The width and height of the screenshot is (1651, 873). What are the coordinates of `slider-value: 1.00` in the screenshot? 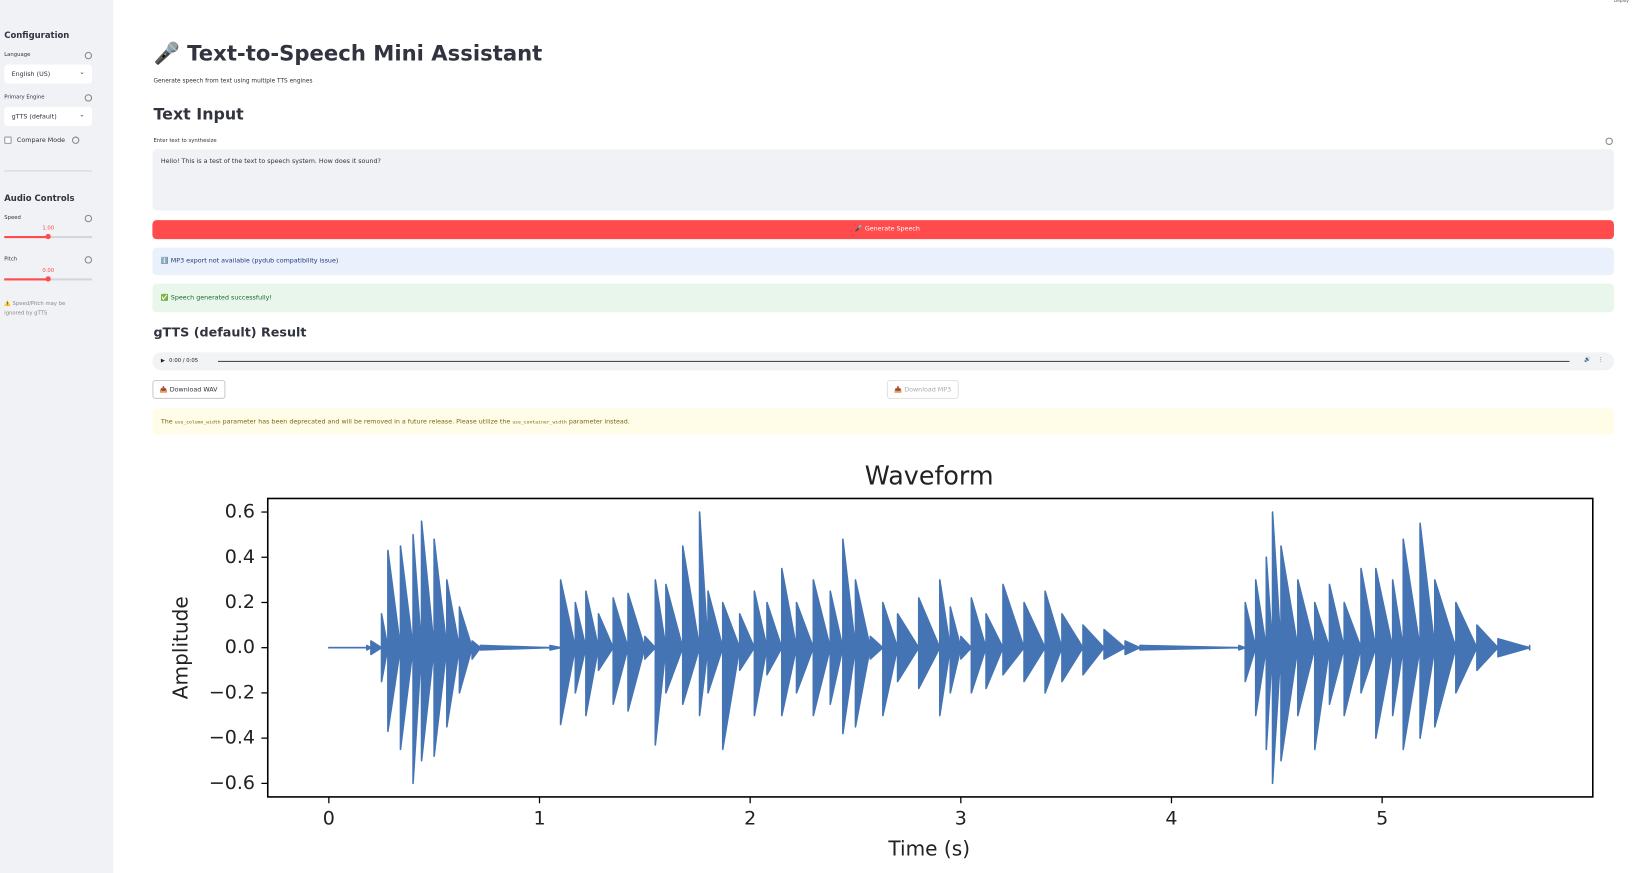 It's located at (48, 228).